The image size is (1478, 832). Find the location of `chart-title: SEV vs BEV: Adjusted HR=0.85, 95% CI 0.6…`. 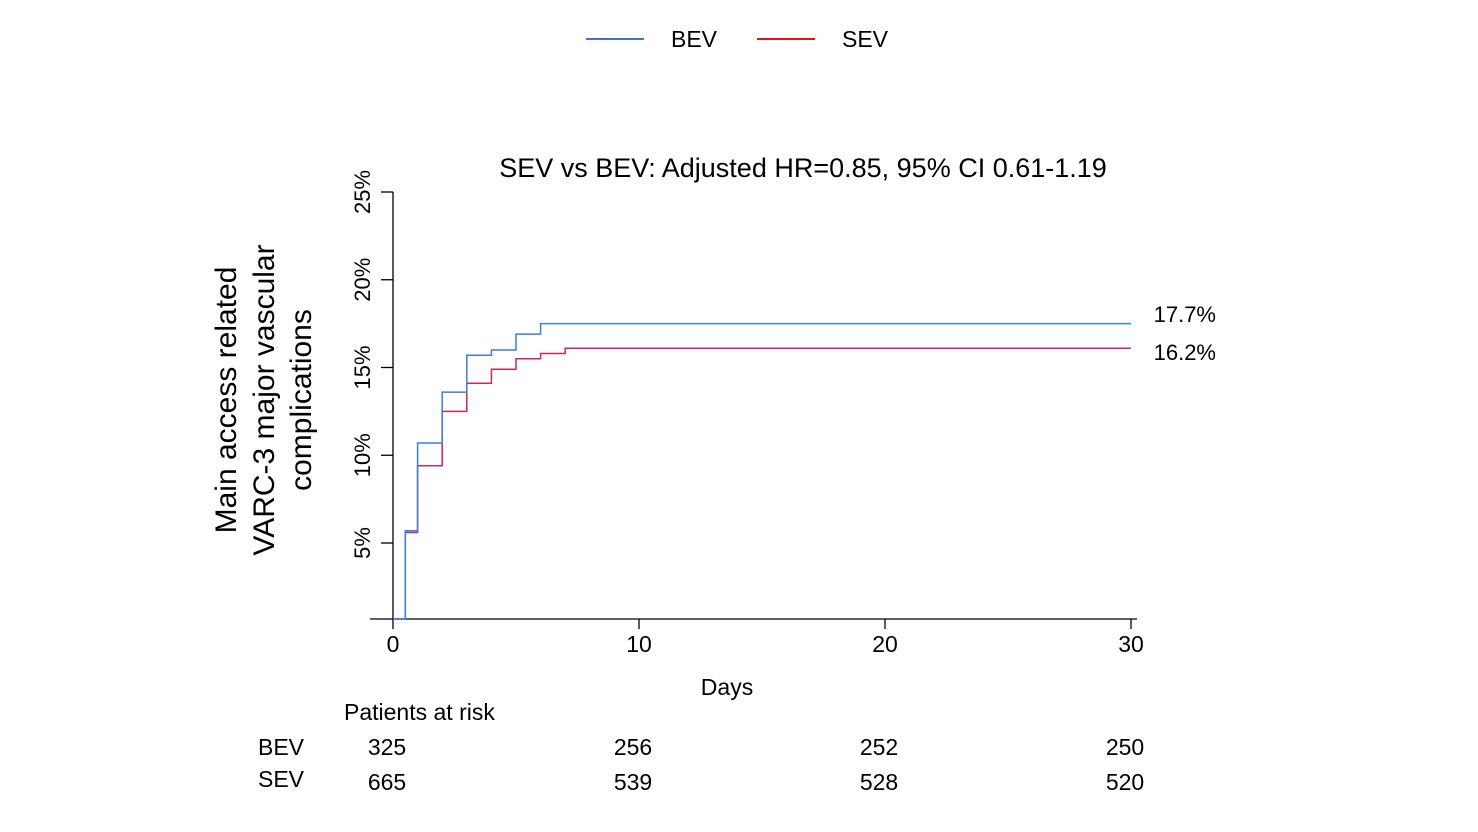

chart-title: SEV vs BEV: Adjusted HR=0.85, 95% CI 0.6… is located at coordinates (803, 168).